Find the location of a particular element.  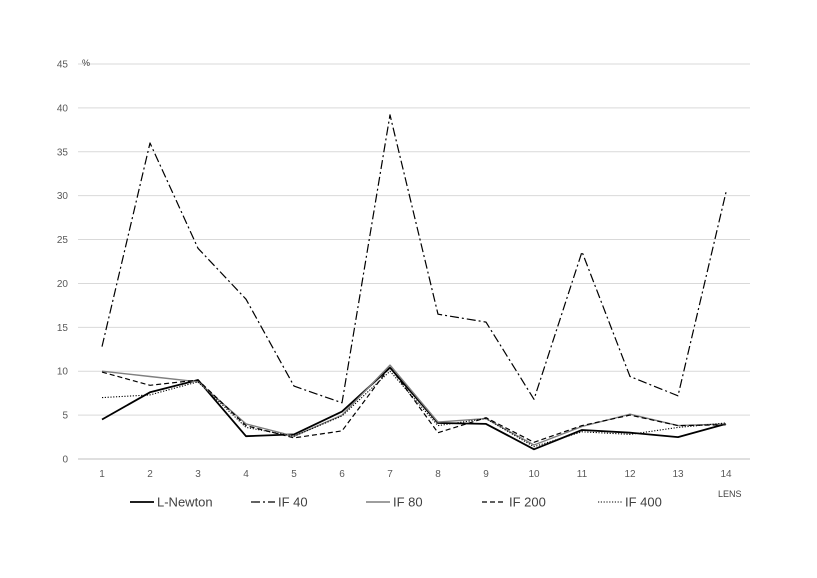

x-axis-label: LENS is located at coordinates (730, 494).